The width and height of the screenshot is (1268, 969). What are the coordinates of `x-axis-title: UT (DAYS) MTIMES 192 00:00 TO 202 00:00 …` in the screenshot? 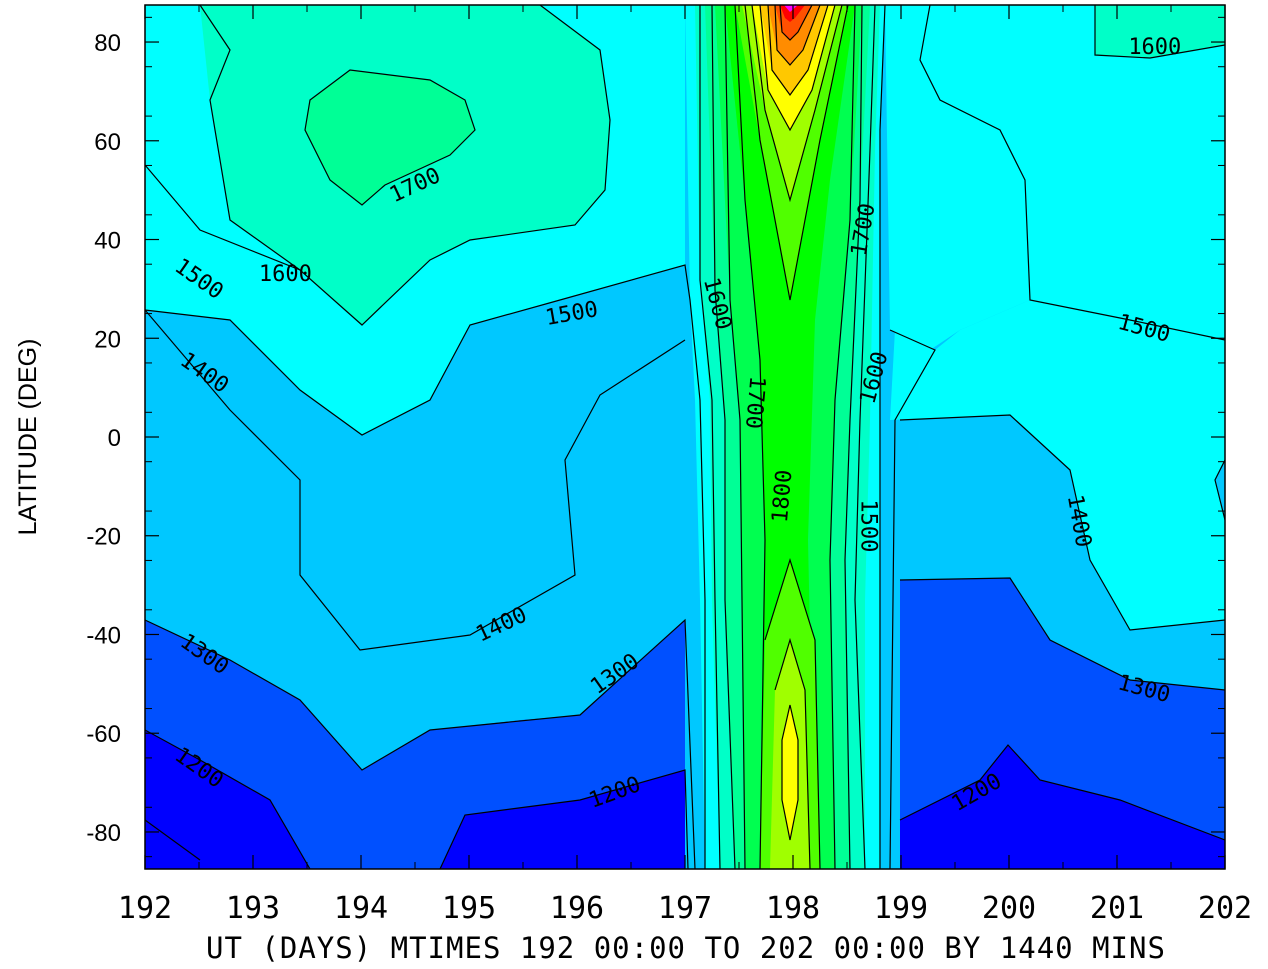 It's located at (686, 948).